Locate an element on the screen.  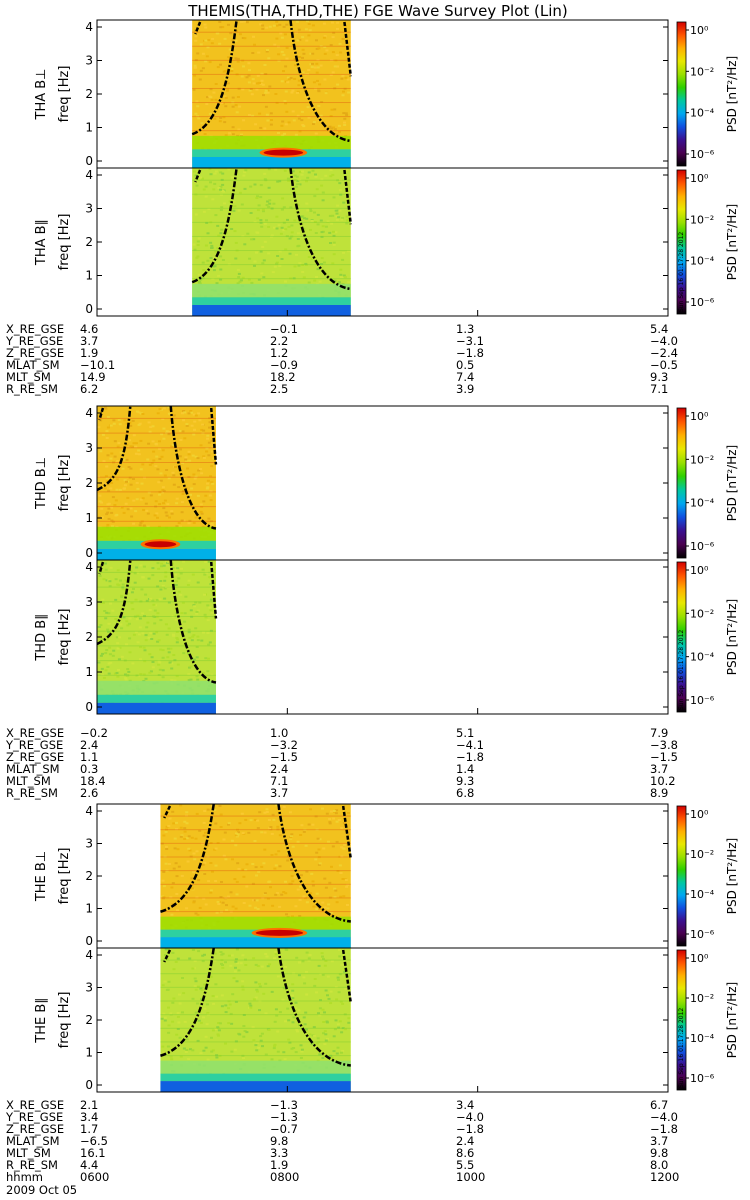
ephemeris-value: −3.2 is located at coordinates (284, 745).